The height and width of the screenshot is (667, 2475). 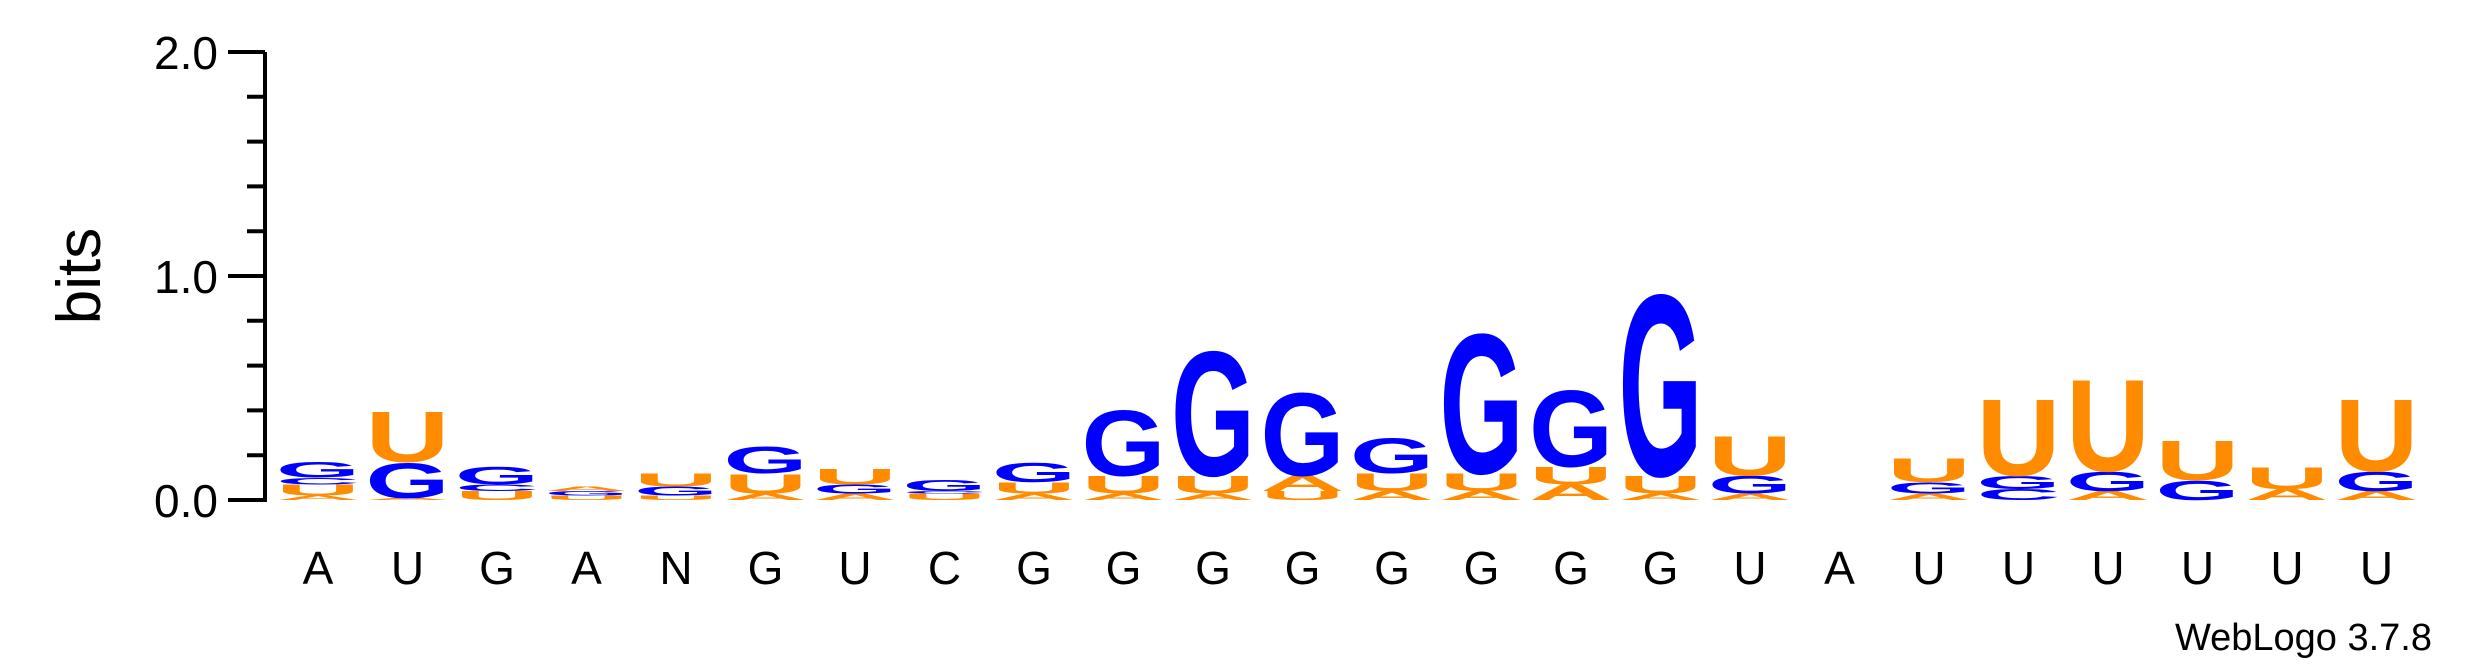 I want to click on weblogo-brand: WebLogo 3.7.8, so click(x=2303, y=638).